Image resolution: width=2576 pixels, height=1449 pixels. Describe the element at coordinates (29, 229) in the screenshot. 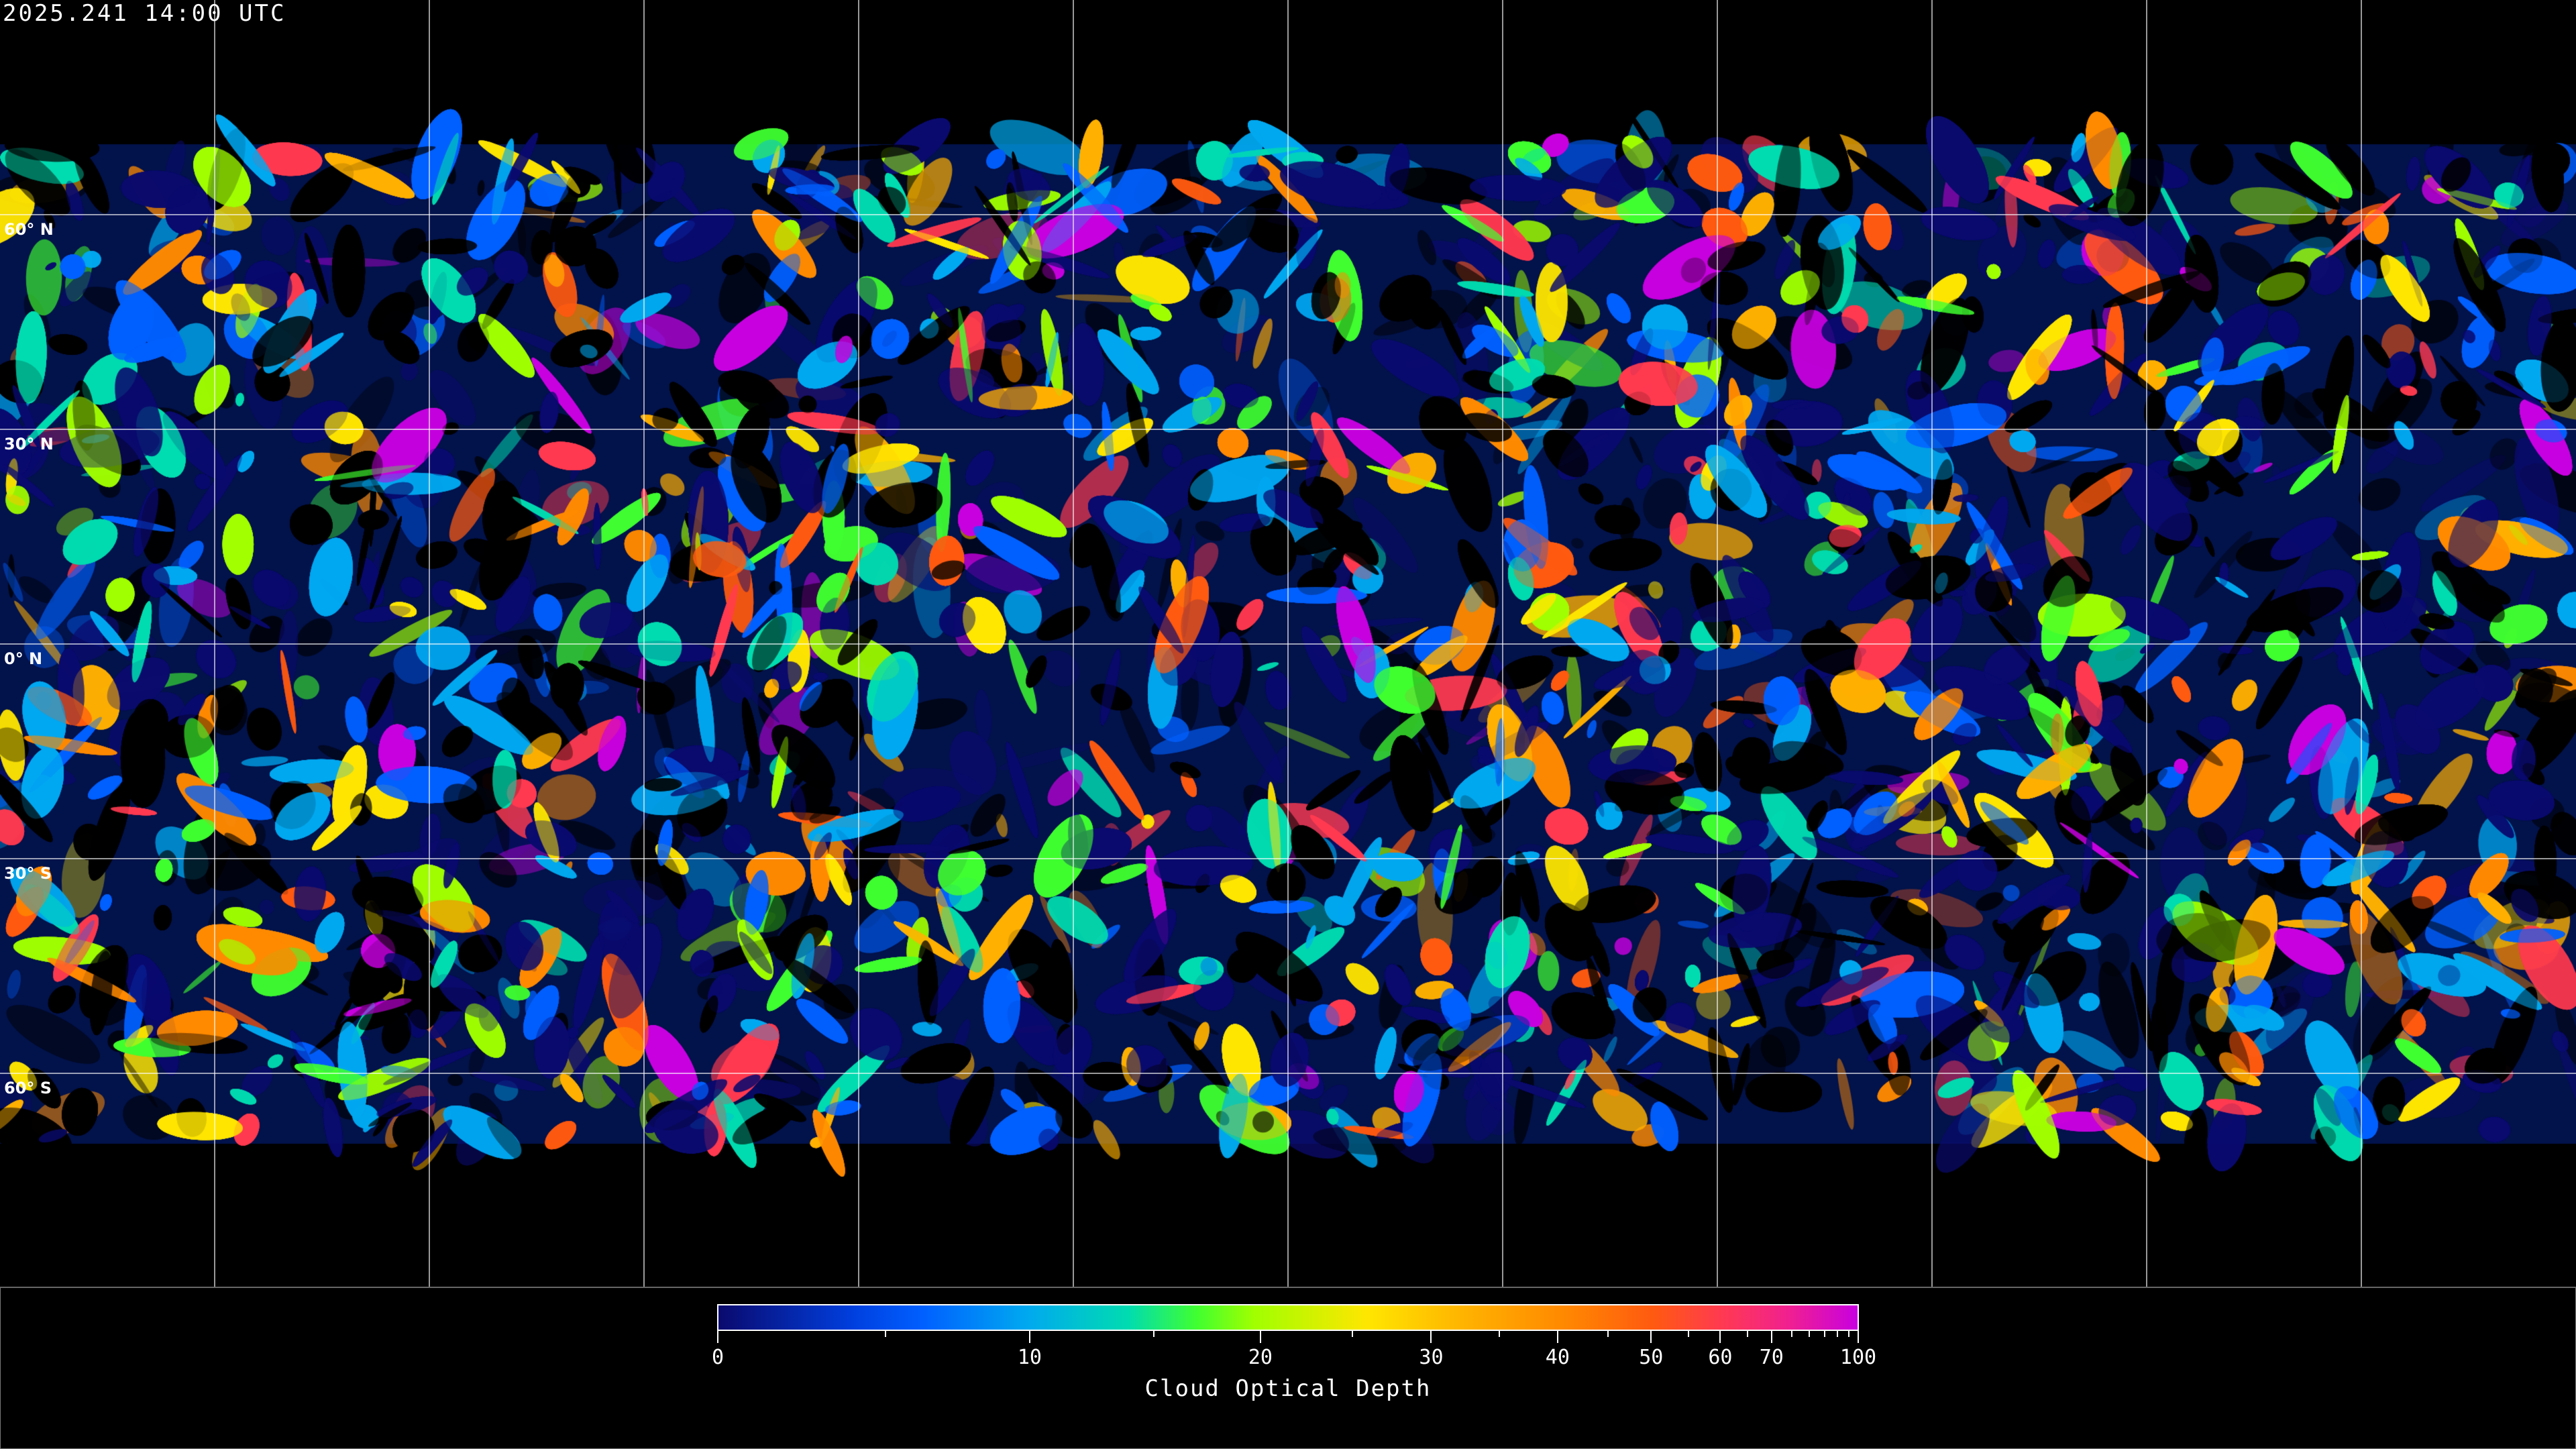

I see `lat-label-60n: 60° N` at that location.